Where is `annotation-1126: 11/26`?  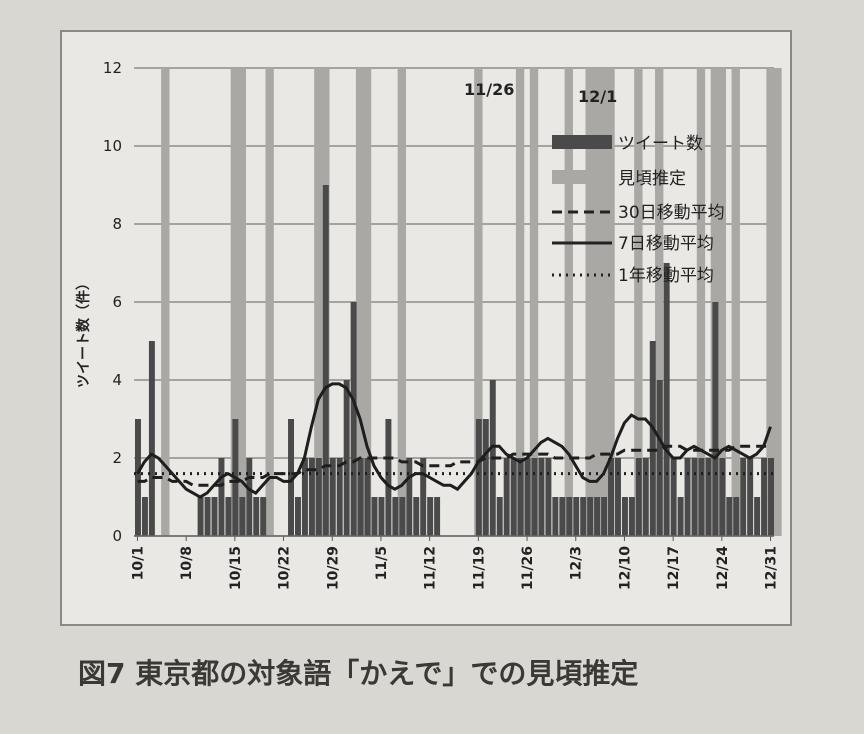 annotation-1126: 11/26 is located at coordinates (489, 89).